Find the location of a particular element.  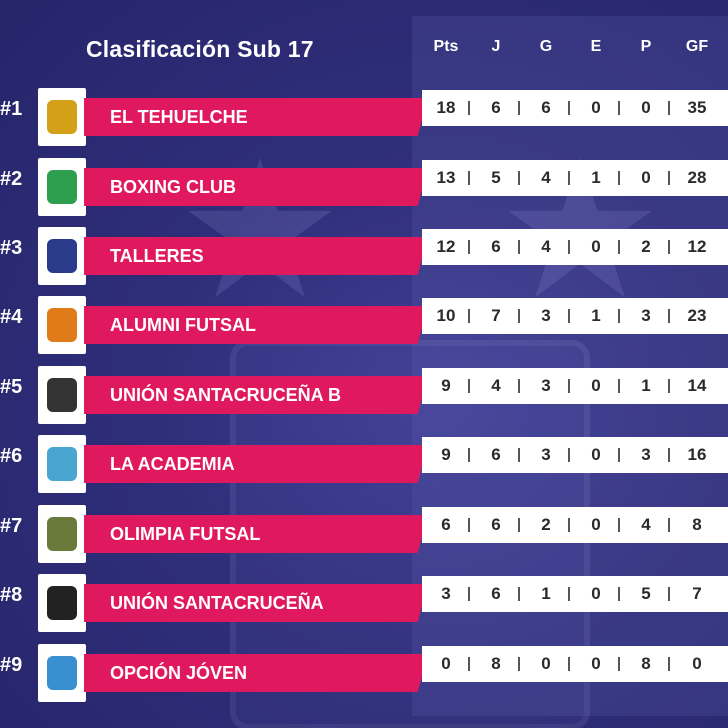

stat-gf: 35 is located at coordinates (697, 107).